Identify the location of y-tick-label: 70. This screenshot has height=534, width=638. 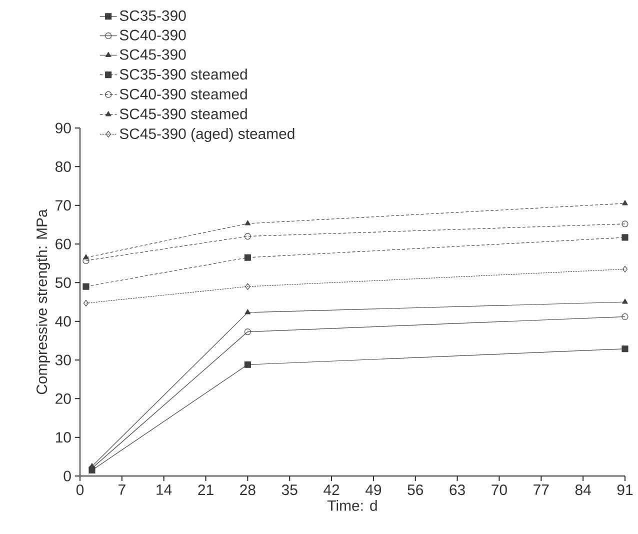
(63, 205).